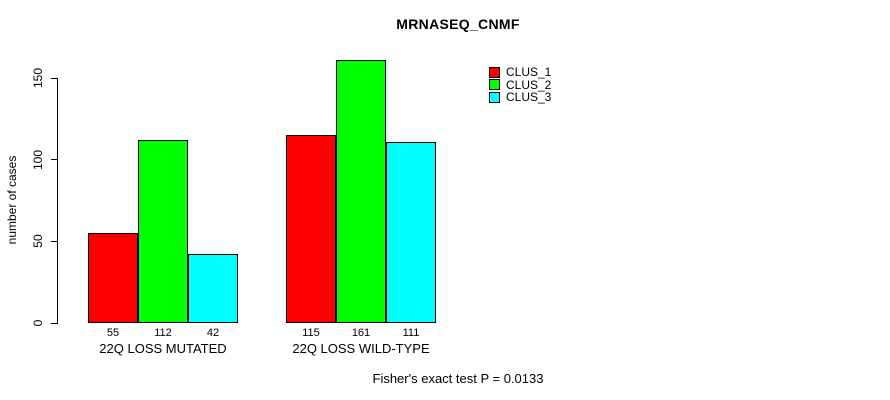 This screenshot has height=400, width=890. Describe the element at coordinates (411, 333) in the screenshot. I see `bar-value-label: 111` at that location.